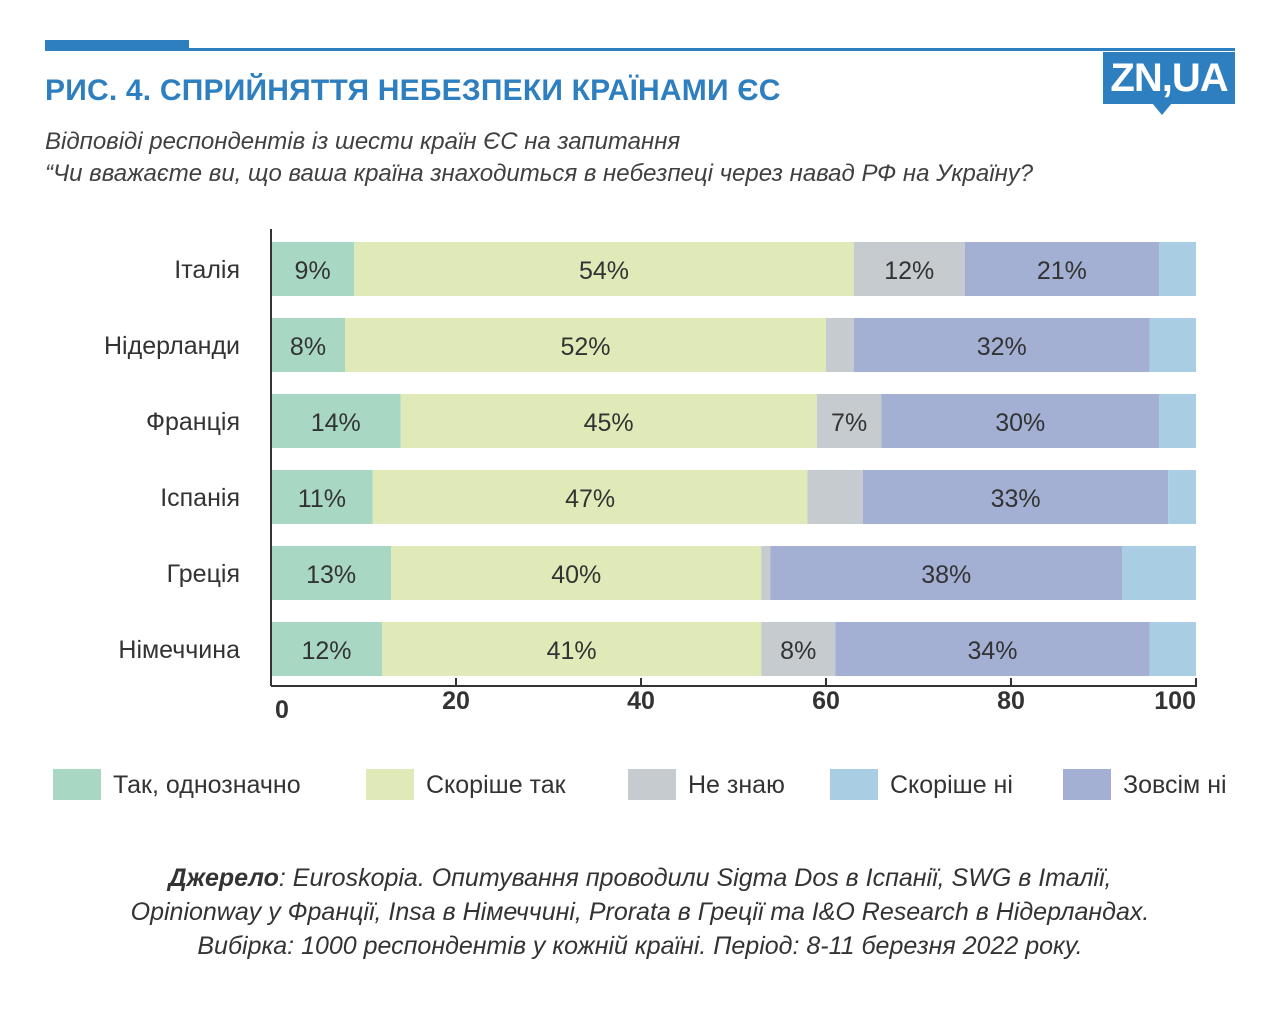 Image resolution: width=1280 pixels, height=1009 pixels. Describe the element at coordinates (496, 785) in the screenshot. I see `legend-label-rather-yes: Скоріше так` at that location.